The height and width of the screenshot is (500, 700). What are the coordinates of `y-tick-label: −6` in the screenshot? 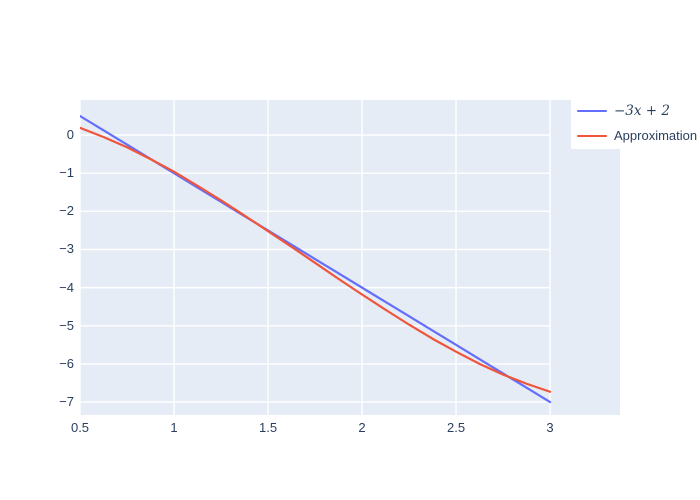 It's located at (66, 363).